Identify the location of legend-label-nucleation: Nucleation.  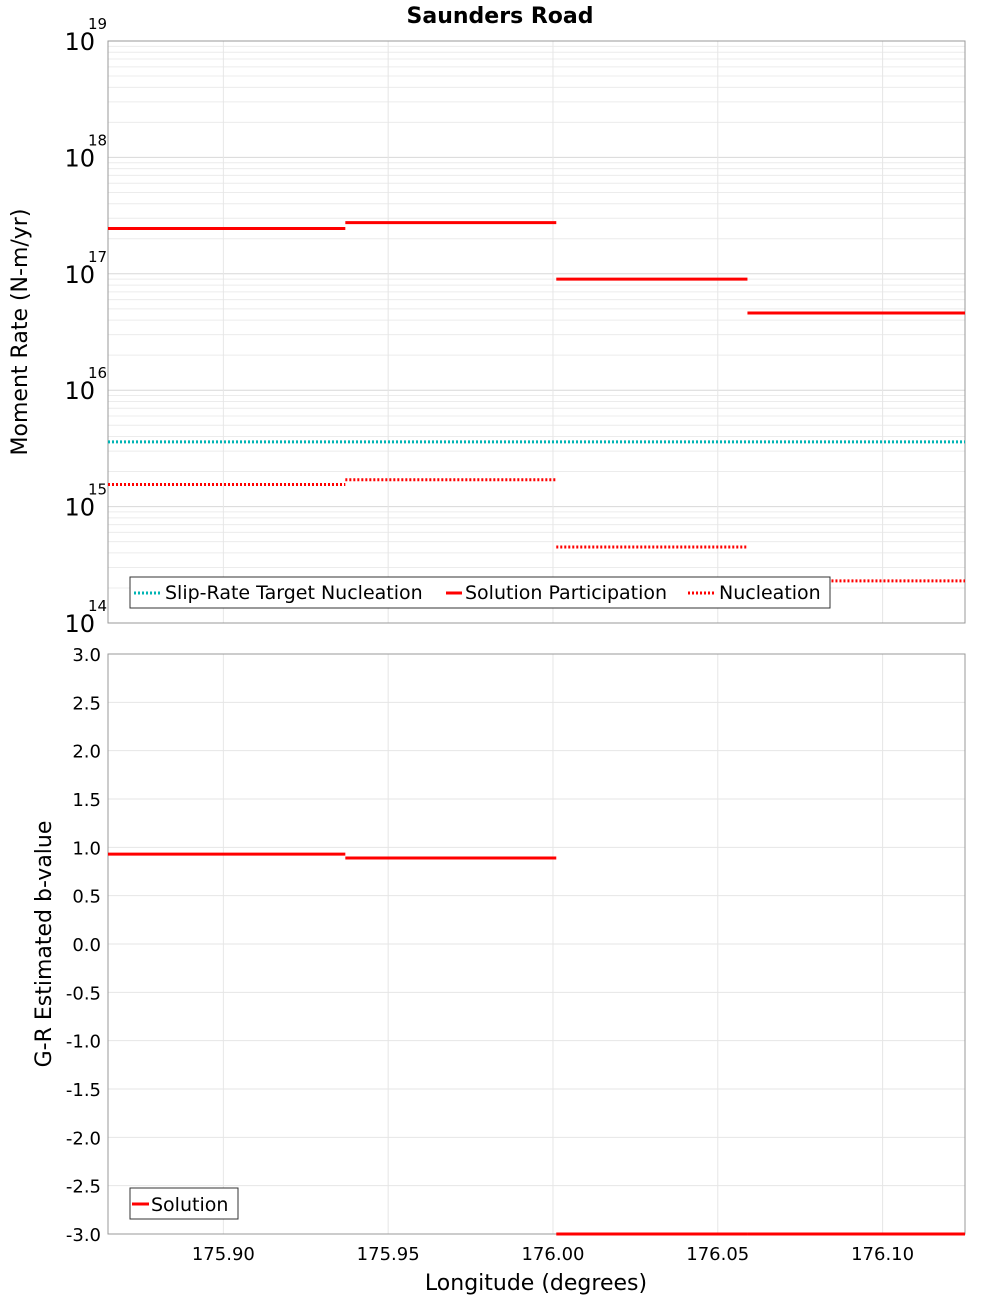
(770, 593).